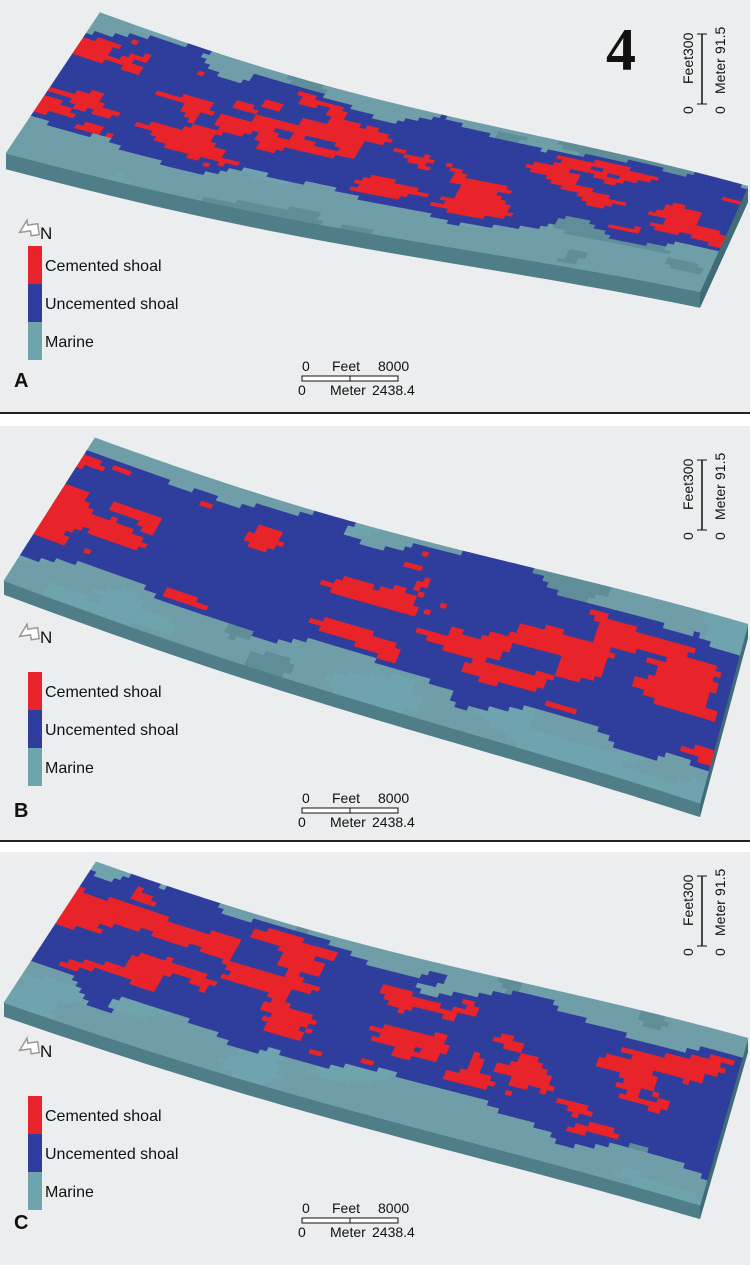 The height and width of the screenshot is (1265, 750). What do you see at coordinates (21, 1223) in the screenshot?
I see `panel-label-c: C` at bounding box center [21, 1223].